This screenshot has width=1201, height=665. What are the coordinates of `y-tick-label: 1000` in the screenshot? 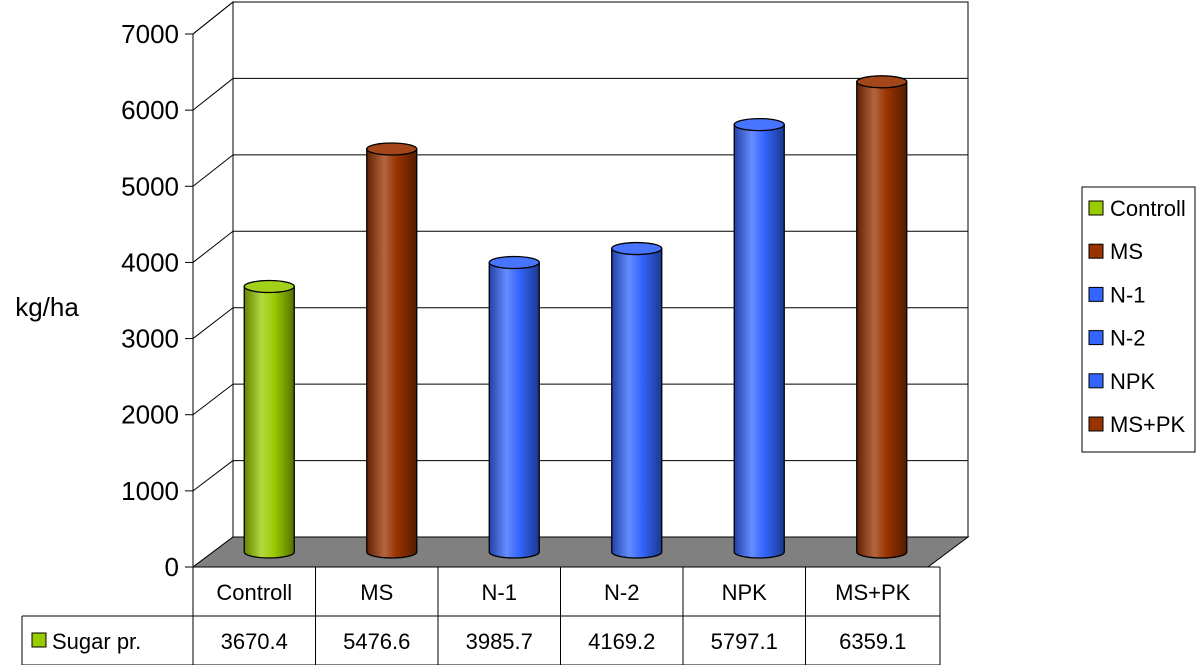 It's located at (150, 491).